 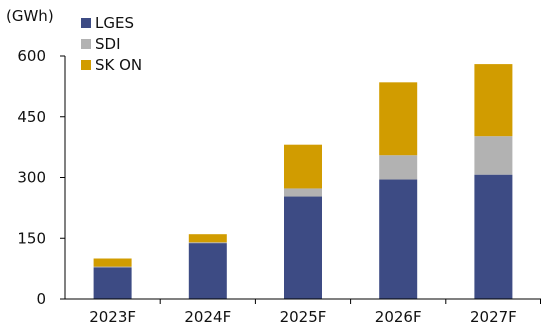 I want to click on bar-sdi-2027f, so click(x=493, y=155).